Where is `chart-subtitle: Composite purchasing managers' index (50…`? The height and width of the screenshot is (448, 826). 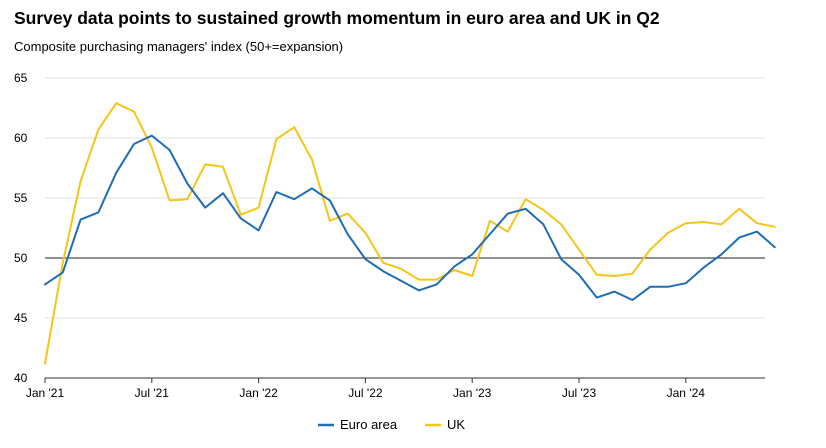
chart-subtitle: Composite purchasing managers' index (50… is located at coordinates (179, 46).